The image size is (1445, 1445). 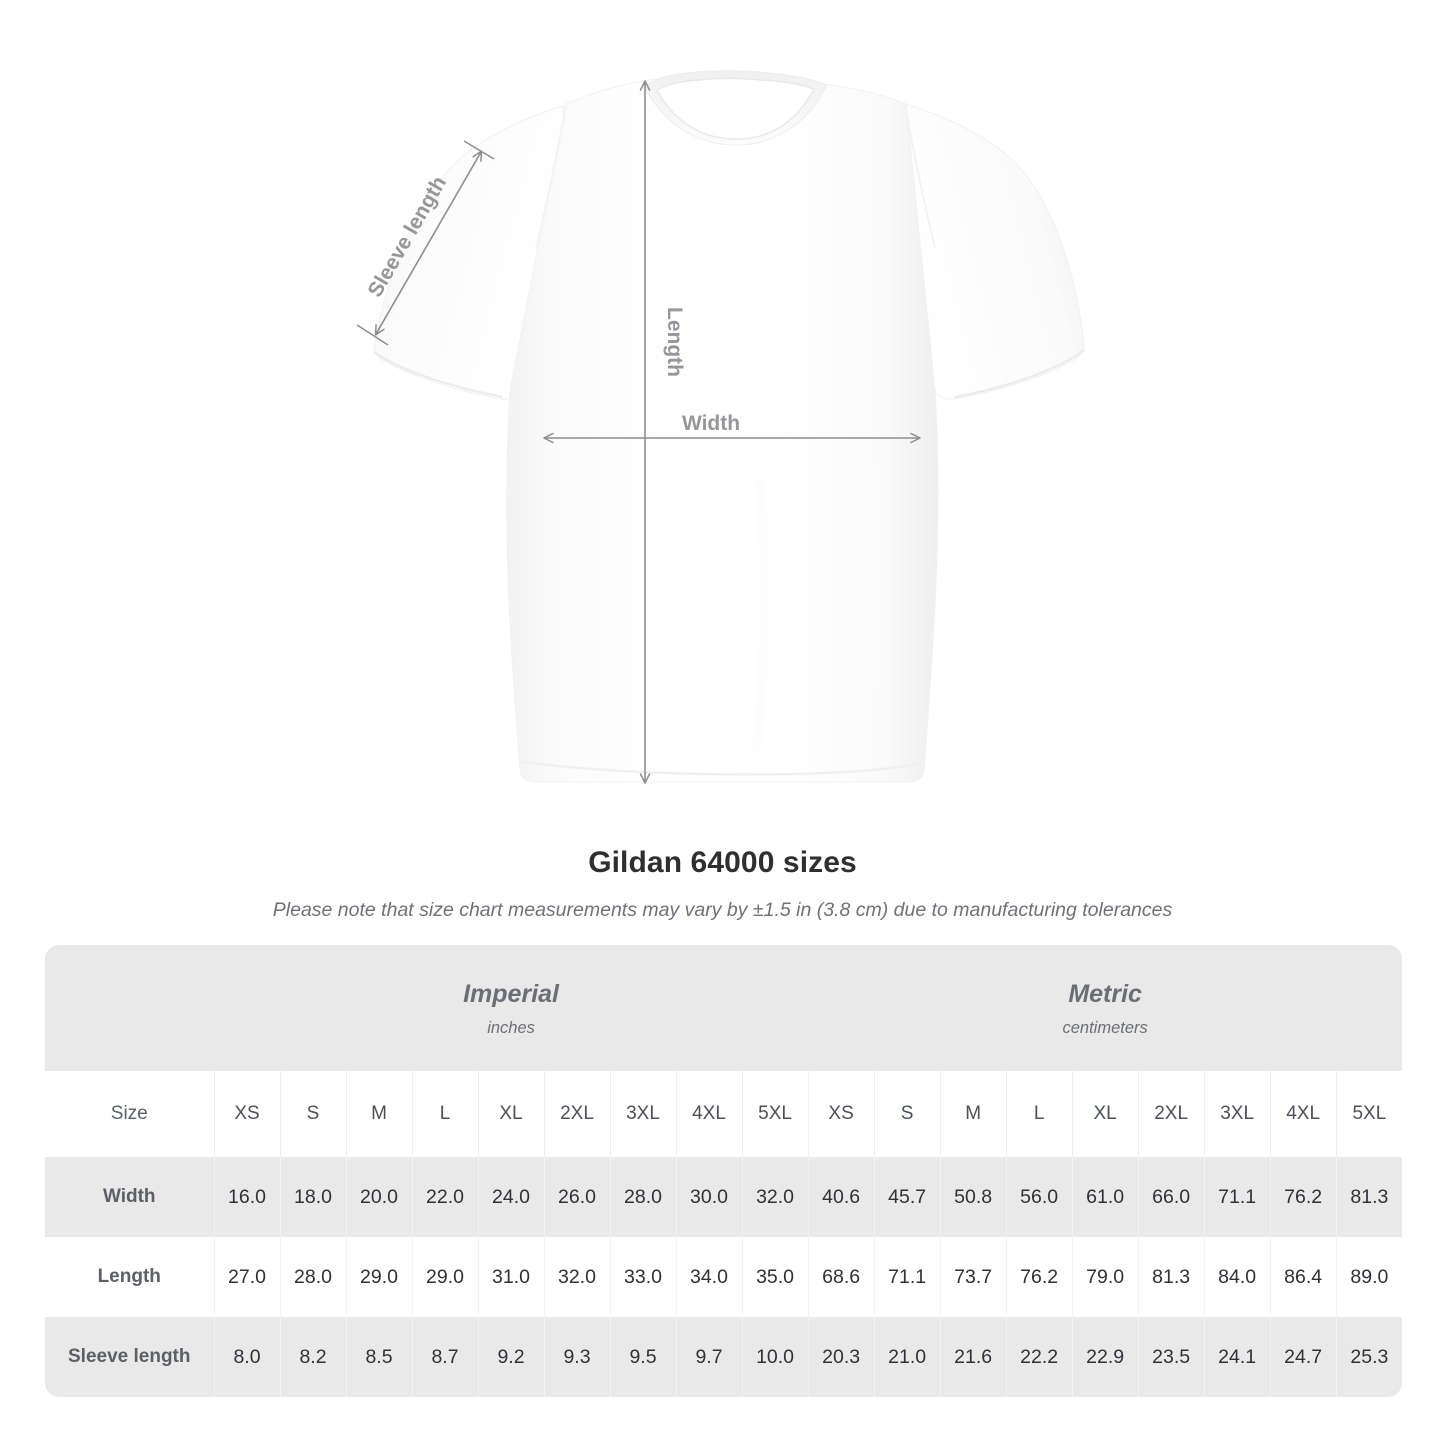 What do you see at coordinates (246, 1197) in the screenshot?
I see `cell-width-imperial-xs: 16.0` at bounding box center [246, 1197].